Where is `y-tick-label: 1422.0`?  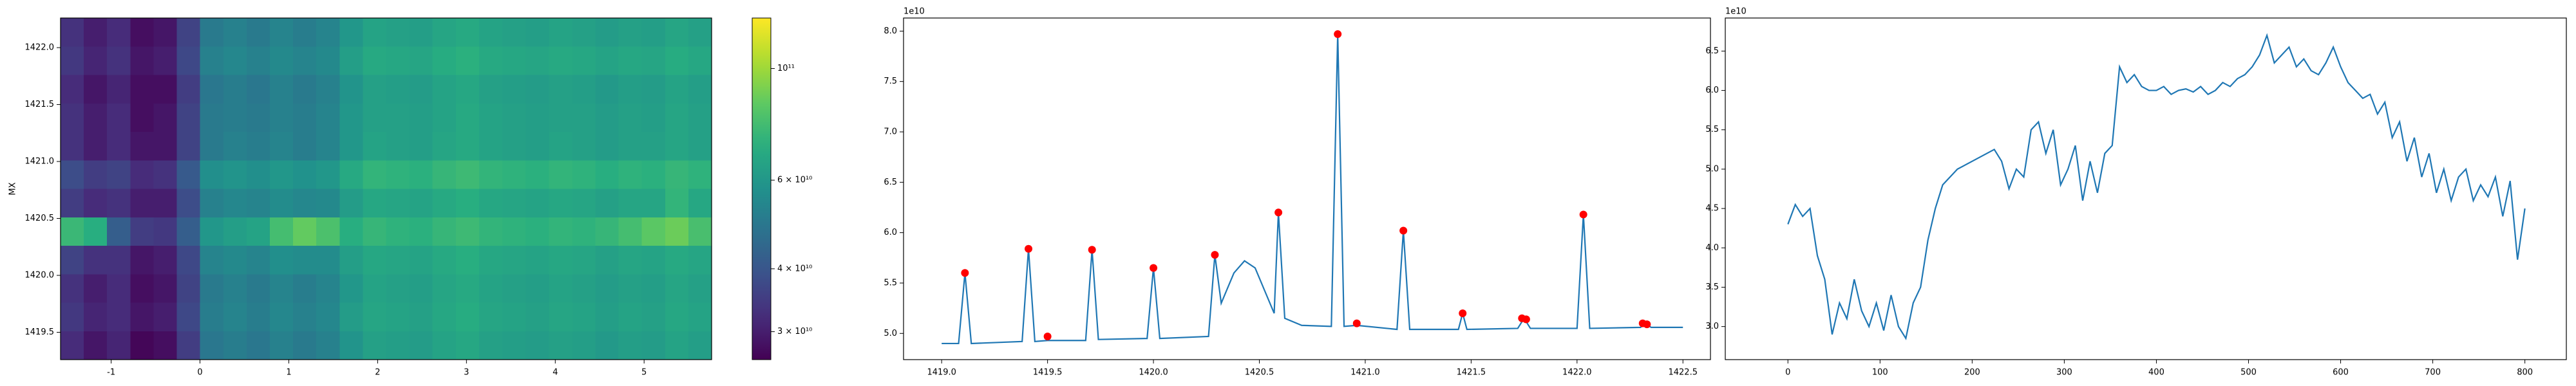 y-tick-label: 1422.0 is located at coordinates (40, 48).